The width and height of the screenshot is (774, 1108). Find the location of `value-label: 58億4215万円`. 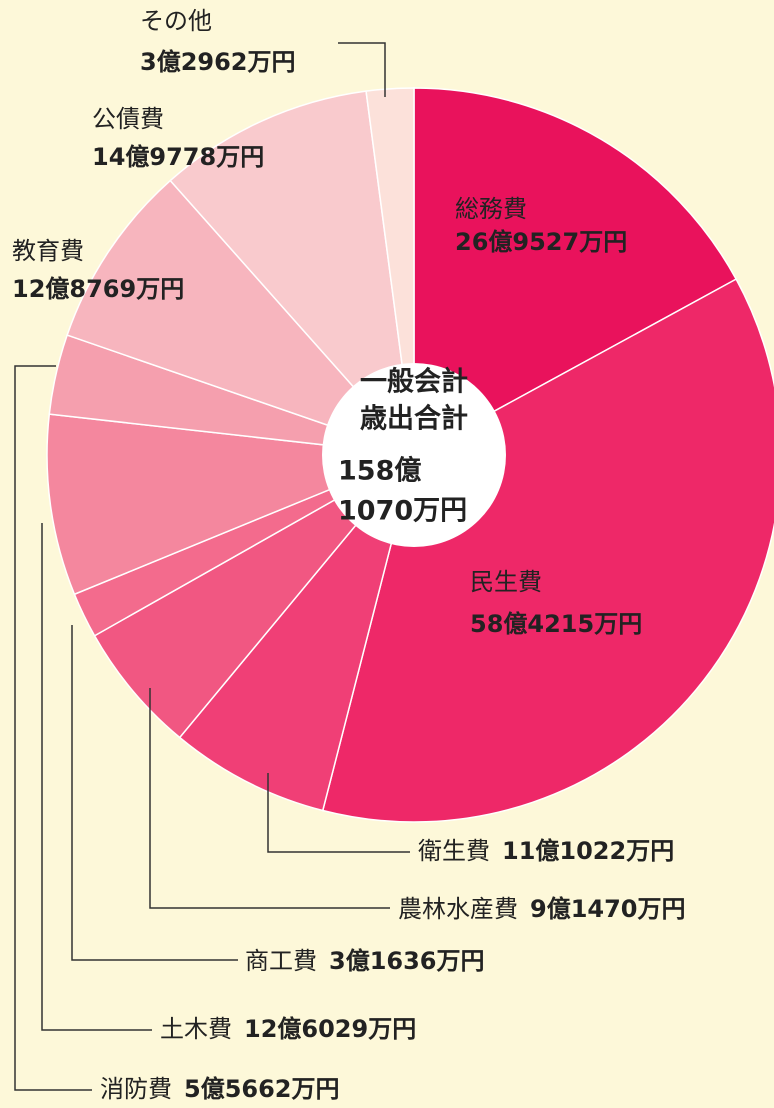

value-label: 58億4215万円 is located at coordinates (556, 624).